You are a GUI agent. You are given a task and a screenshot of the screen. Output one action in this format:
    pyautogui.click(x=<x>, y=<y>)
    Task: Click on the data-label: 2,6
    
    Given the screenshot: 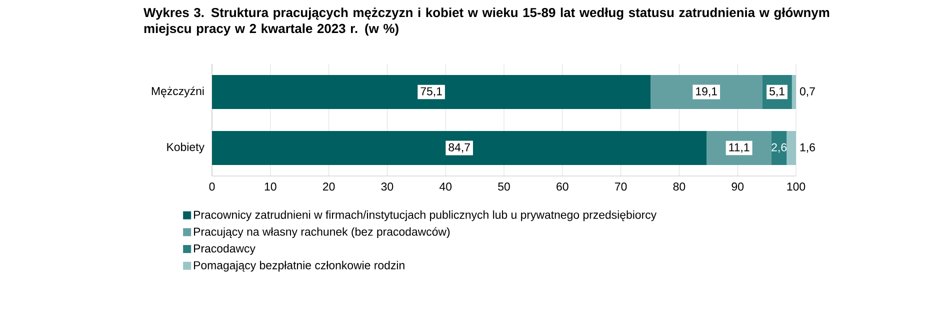 What is the action you would take?
    pyautogui.click(x=779, y=148)
    